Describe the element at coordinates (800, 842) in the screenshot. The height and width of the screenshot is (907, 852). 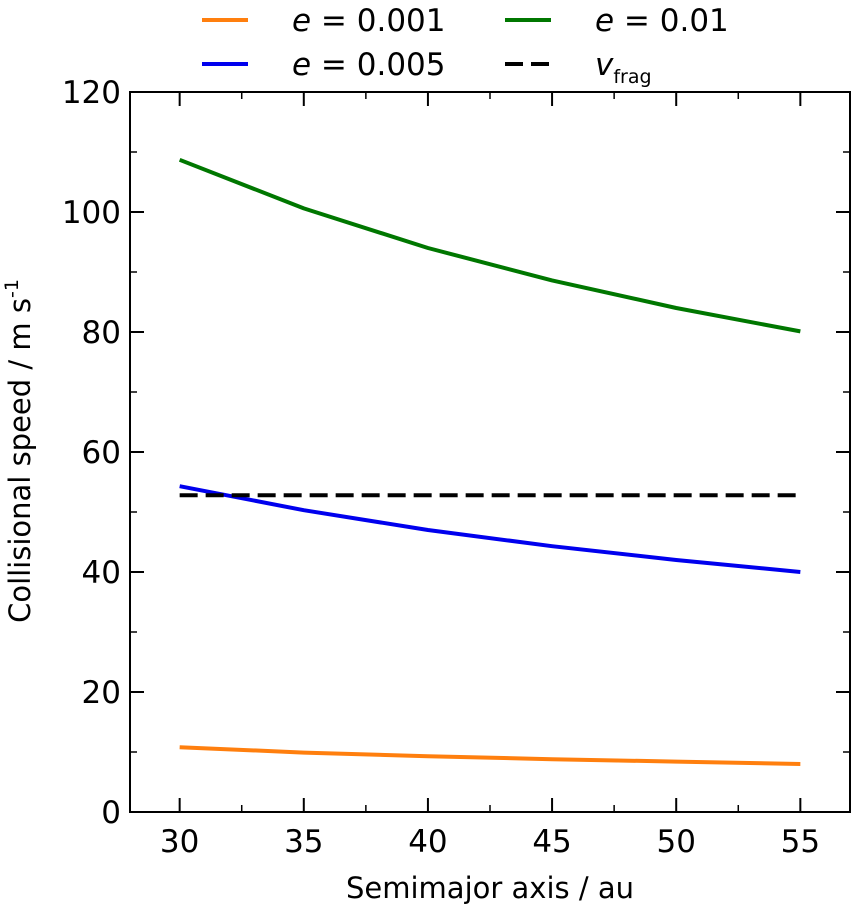
I see `x-tick-label-5: 55` at that location.